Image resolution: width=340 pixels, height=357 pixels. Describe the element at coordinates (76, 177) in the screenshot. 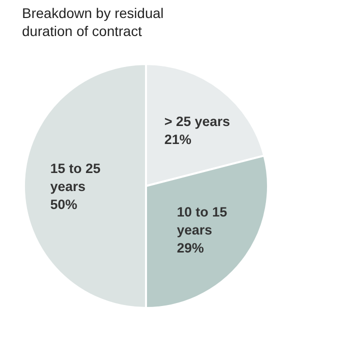

I see `slice-label: 15 to 25 years` at that location.